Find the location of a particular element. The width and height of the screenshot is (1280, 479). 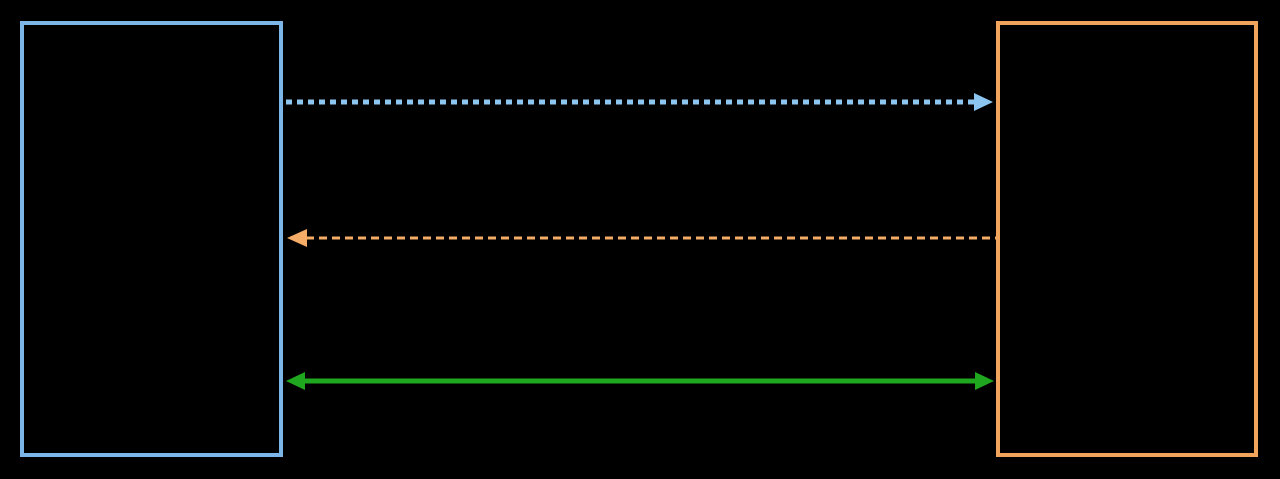

arrow-top-dashed-right is located at coordinates (639, 102).